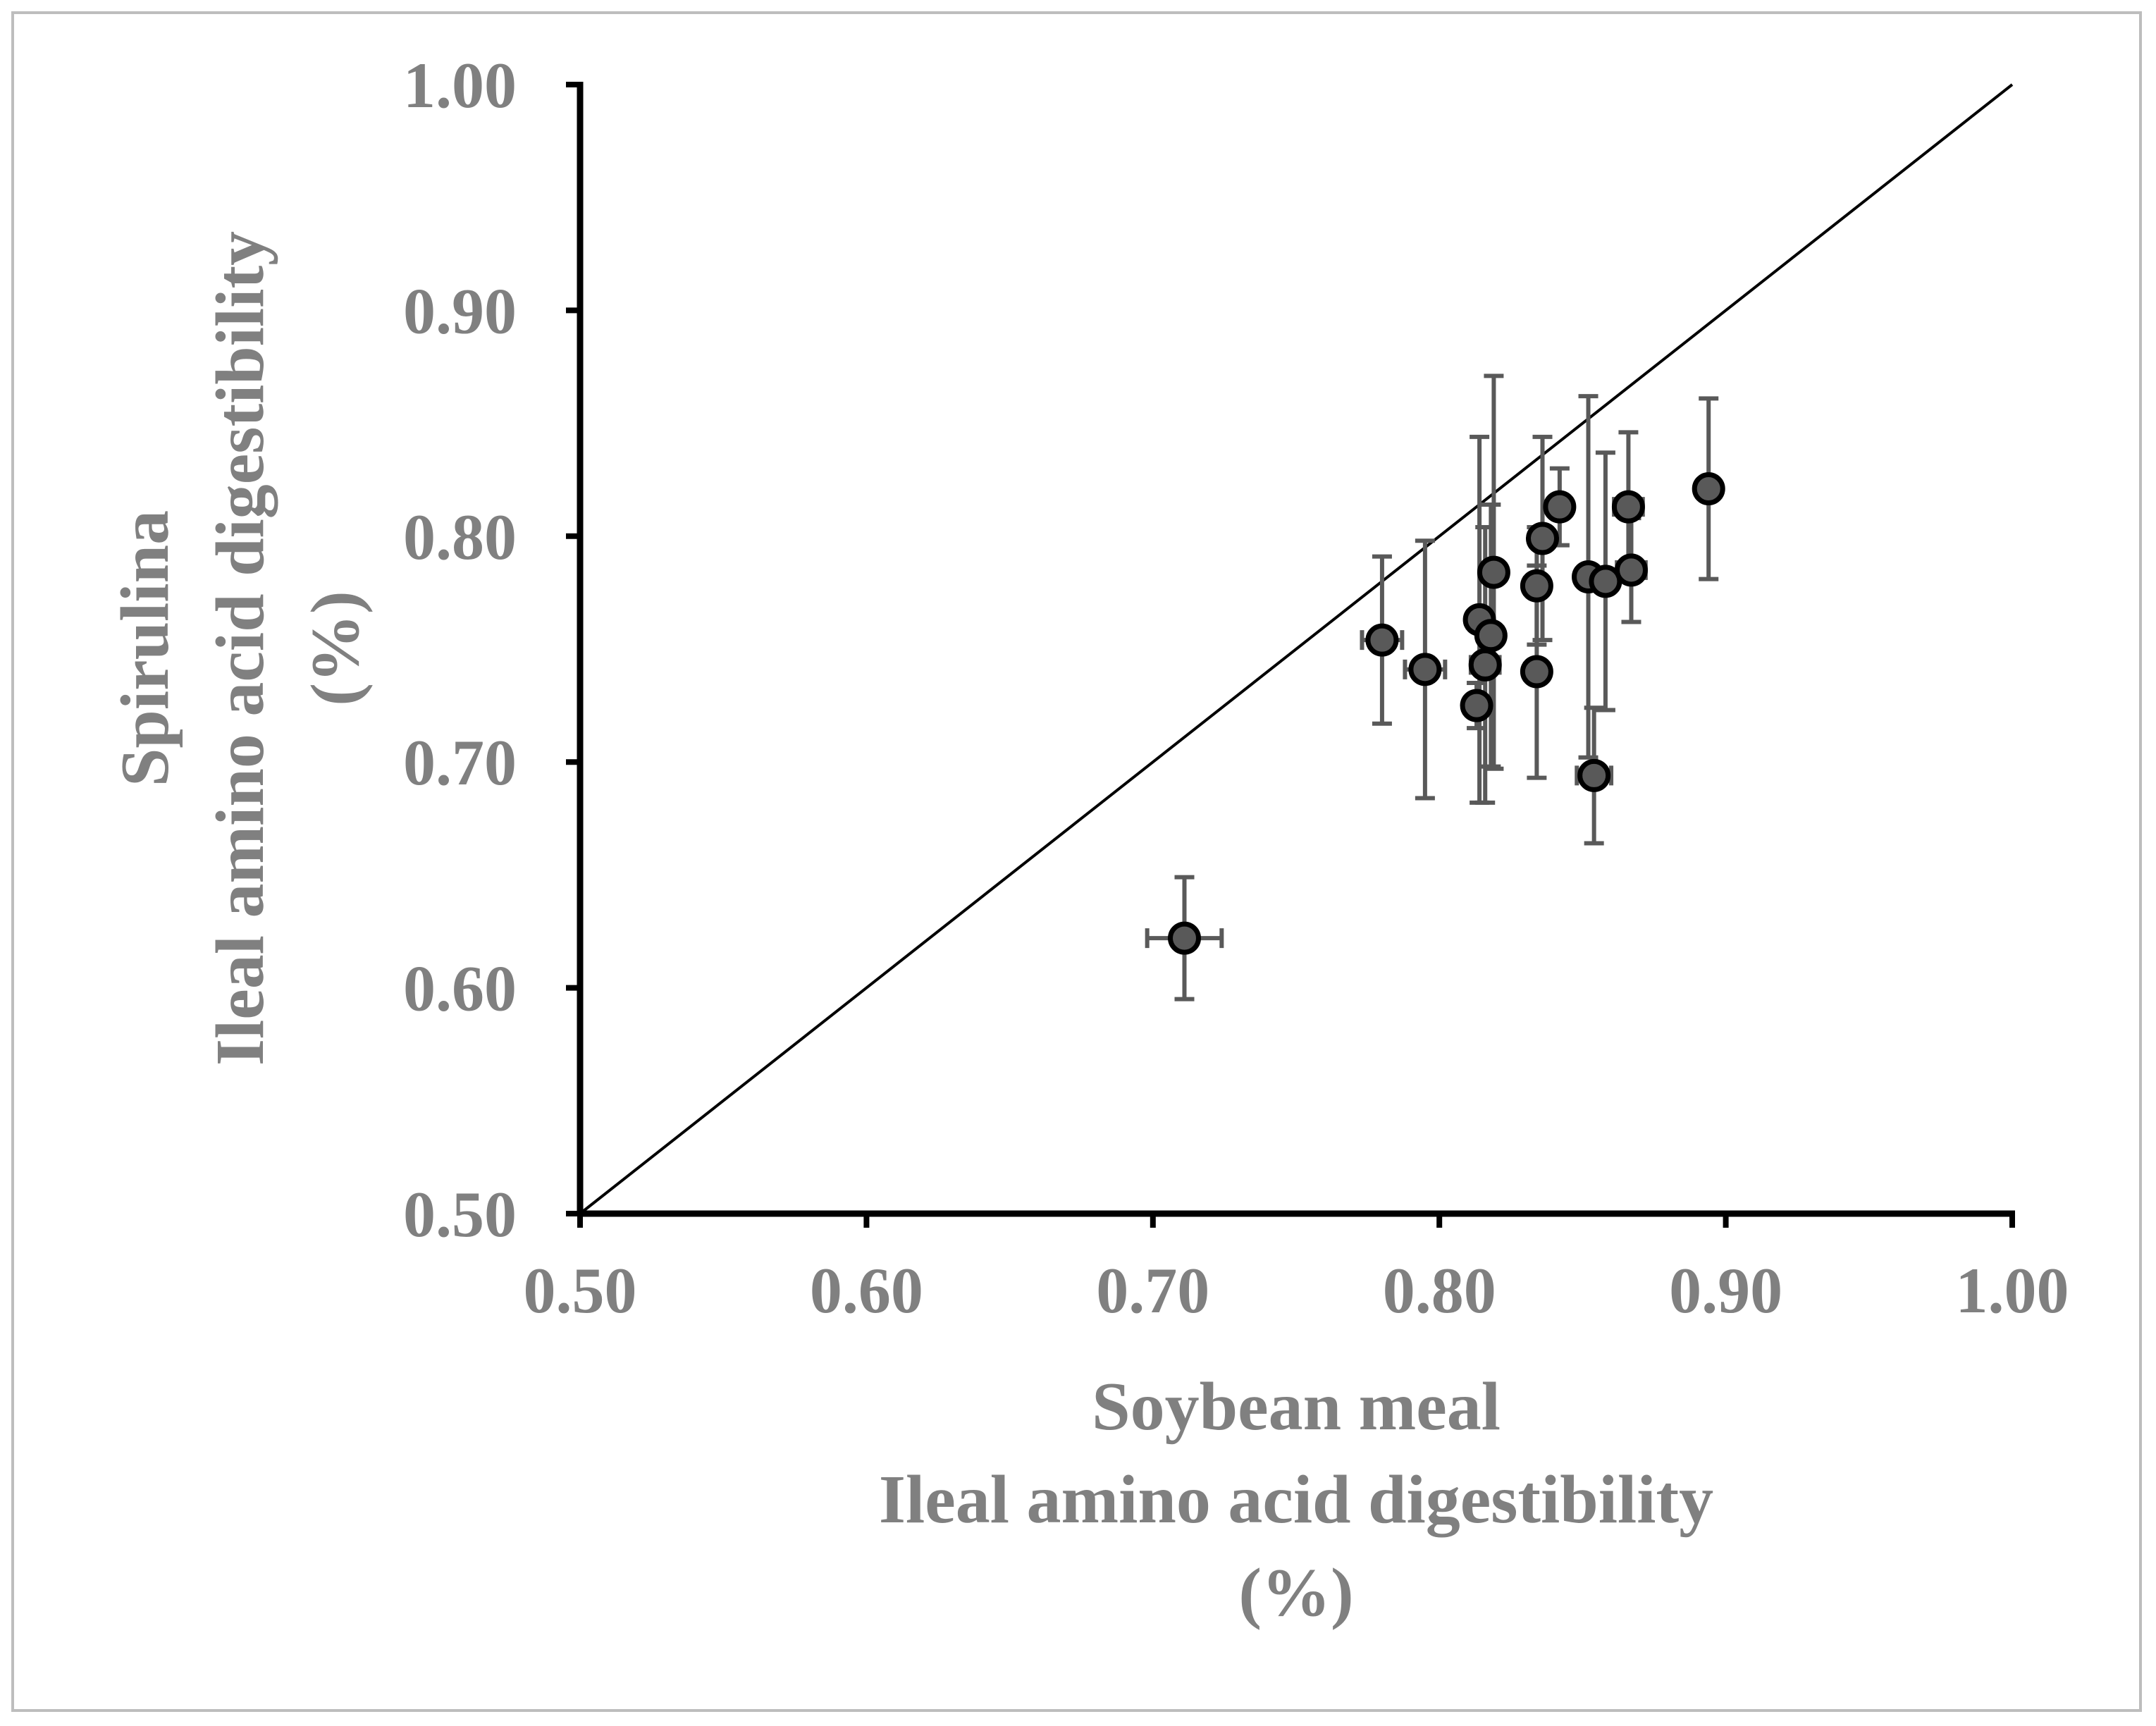 This screenshot has width=2156, height=1726. Describe the element at coordinates (1152, 1290) in the screenshot. I see `x-tick-label-3: 0.70` at that location.